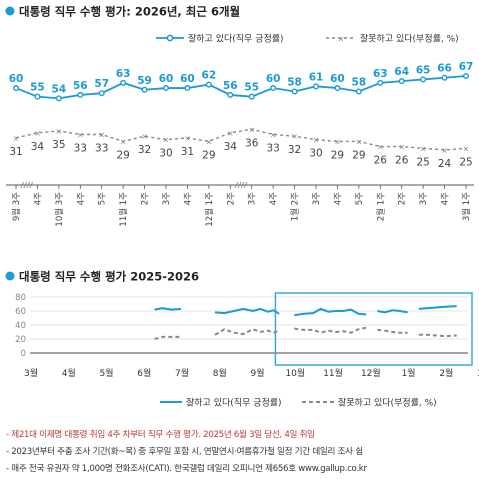 This screenshot has height=479, width=479. I want to click on chart1-negative-line, so click(241, 139).